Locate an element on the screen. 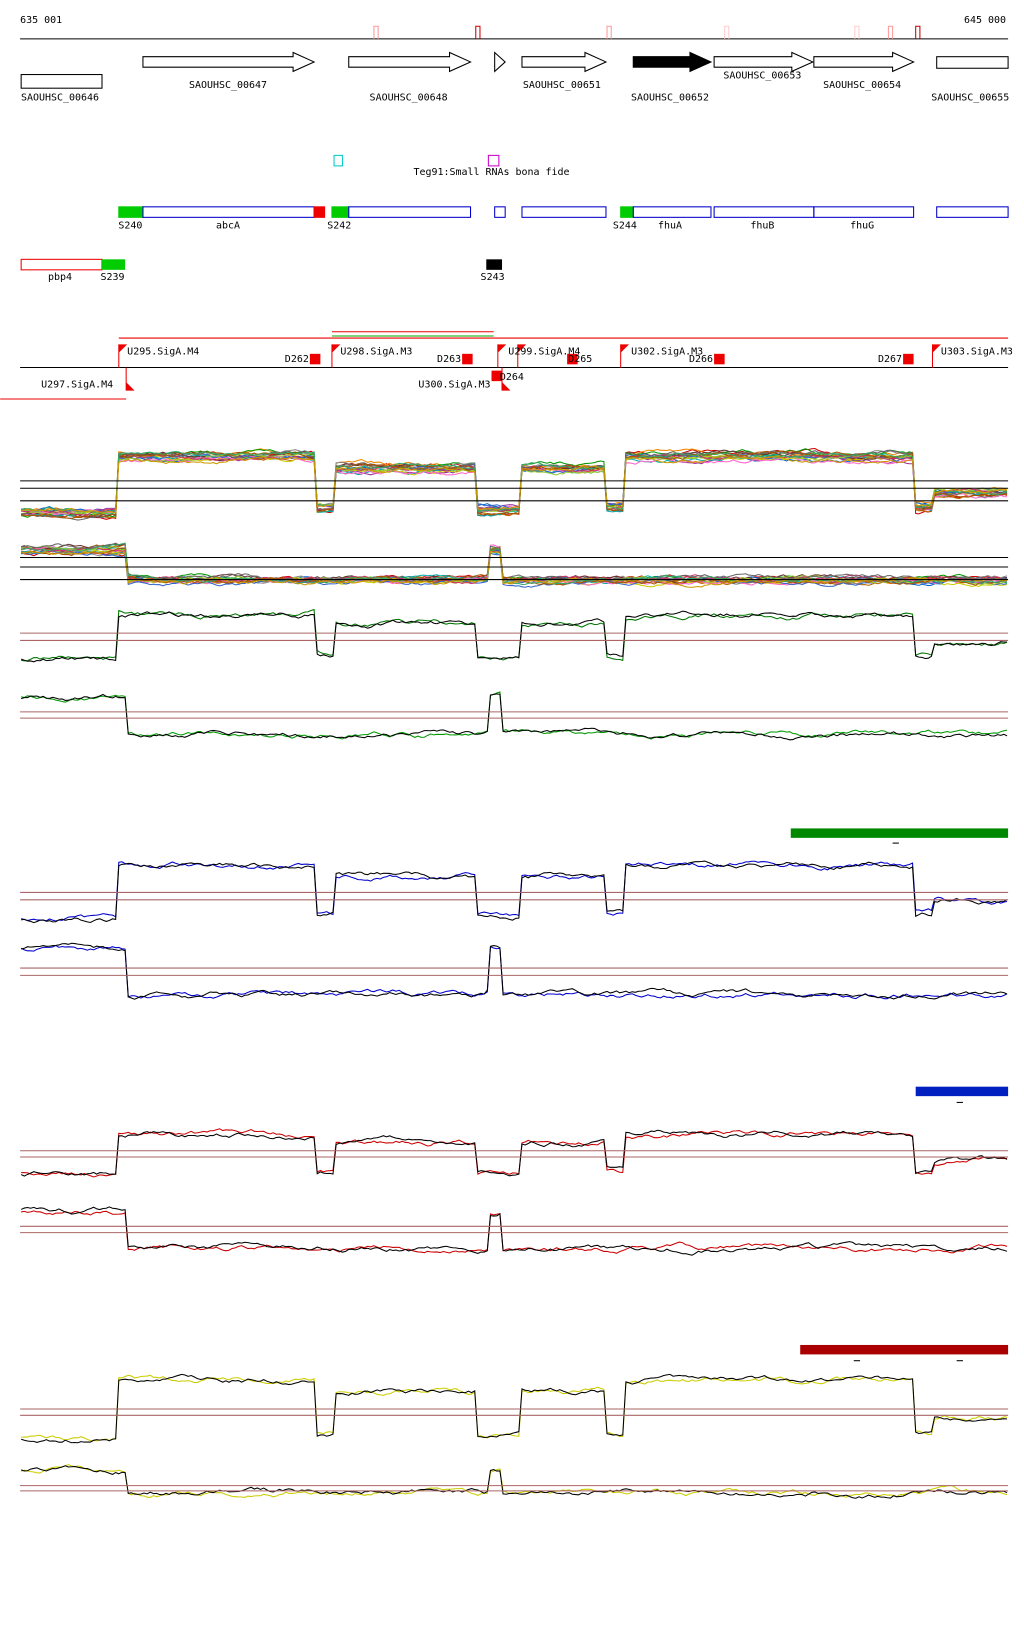 The image size is (1024, 1640). tss-label: U300.SigA.M3 is located at coordinates (454, 384).